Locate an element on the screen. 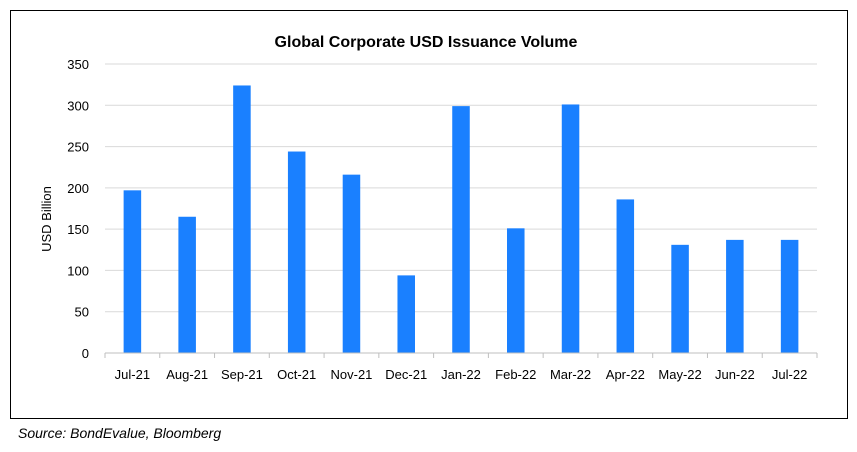  y-tick-label: 350 is located at coordinates (78, 64).